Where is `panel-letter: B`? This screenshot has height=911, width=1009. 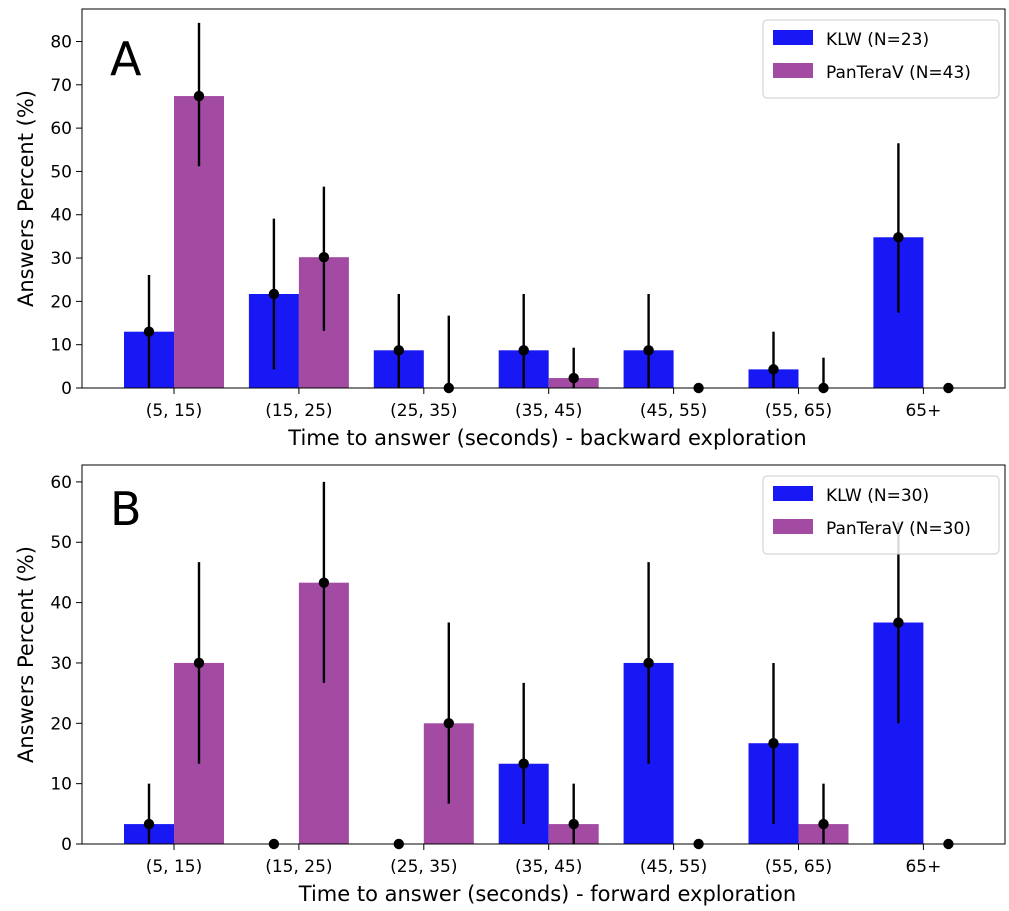 panel-letter: B is located at coordinates (126, 509).